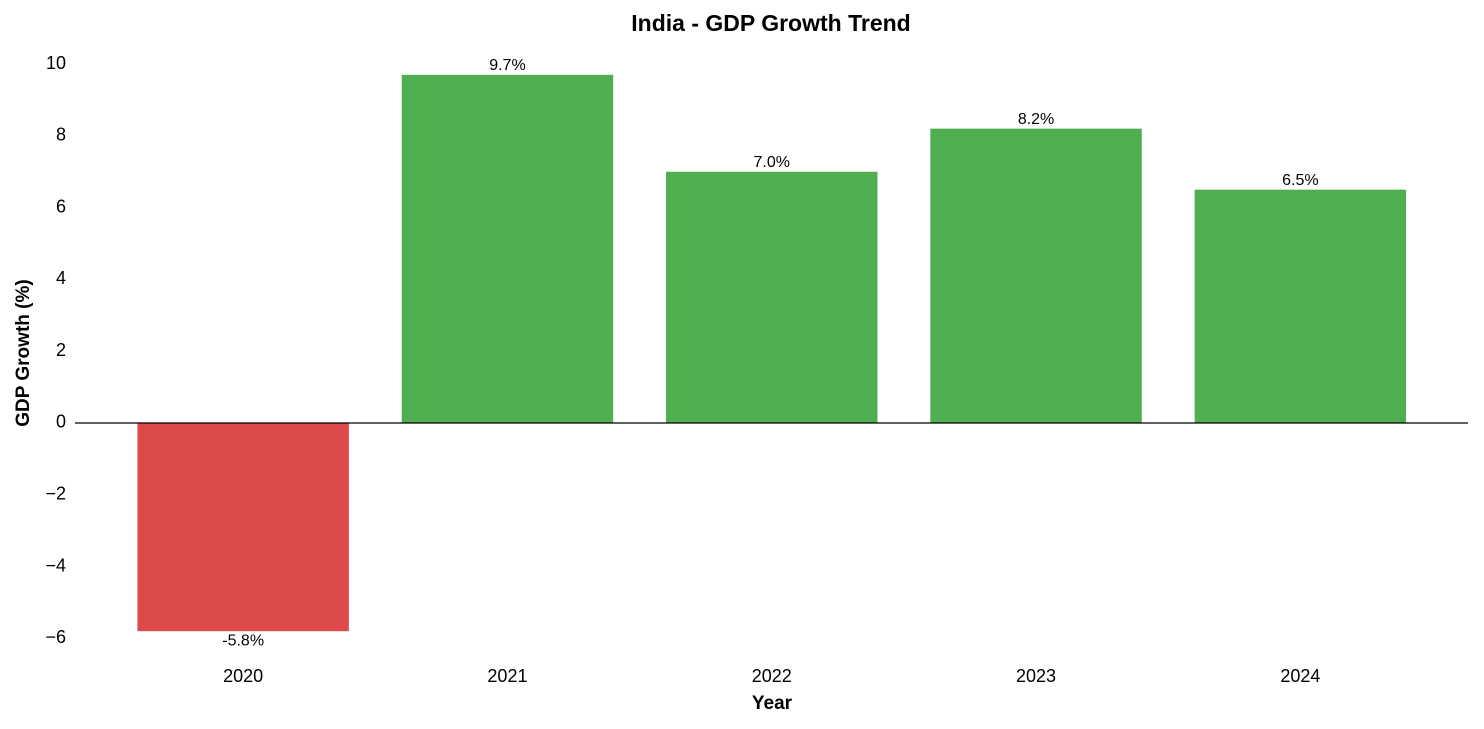  I want to click on y-tick-label: 6, so click(61, 206).